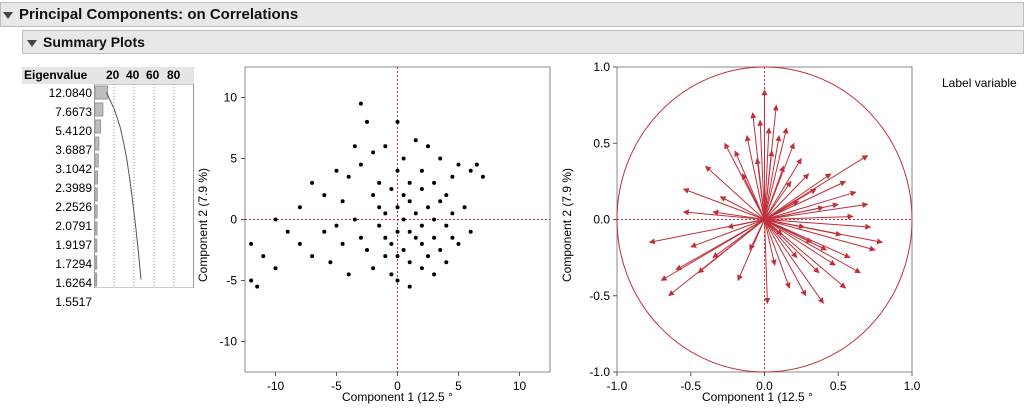 Image resolution: width=1024 pixels, height=410 pixels. I want to click on summary-plots-bar: Summary Plots, so click(523, 42).